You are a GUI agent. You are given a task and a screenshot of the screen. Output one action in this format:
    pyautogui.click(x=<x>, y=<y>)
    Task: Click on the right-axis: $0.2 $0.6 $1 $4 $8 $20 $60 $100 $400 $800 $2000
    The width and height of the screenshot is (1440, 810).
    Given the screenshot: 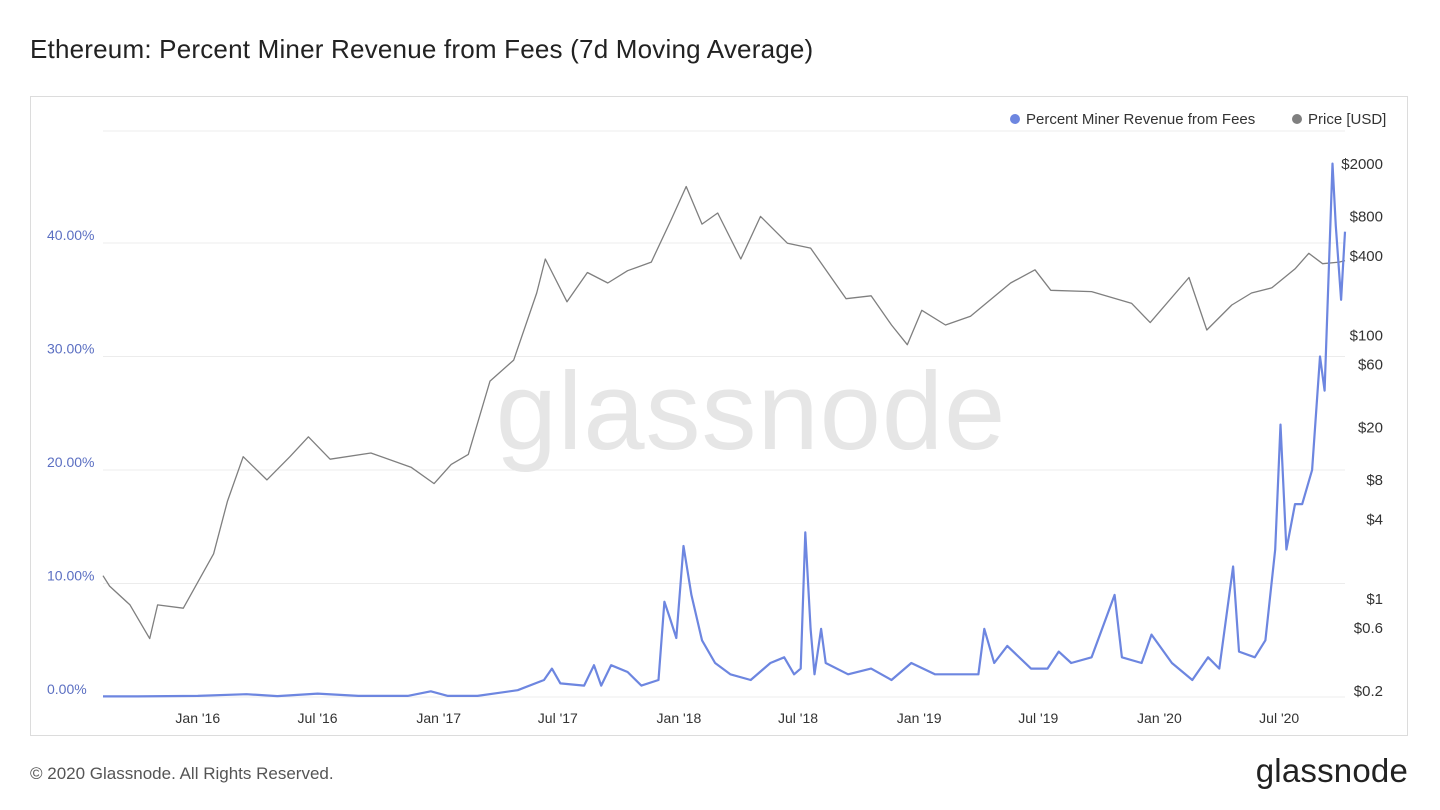 What is the action you would take?
    pyautogui.click(x=1362, y=428)
    